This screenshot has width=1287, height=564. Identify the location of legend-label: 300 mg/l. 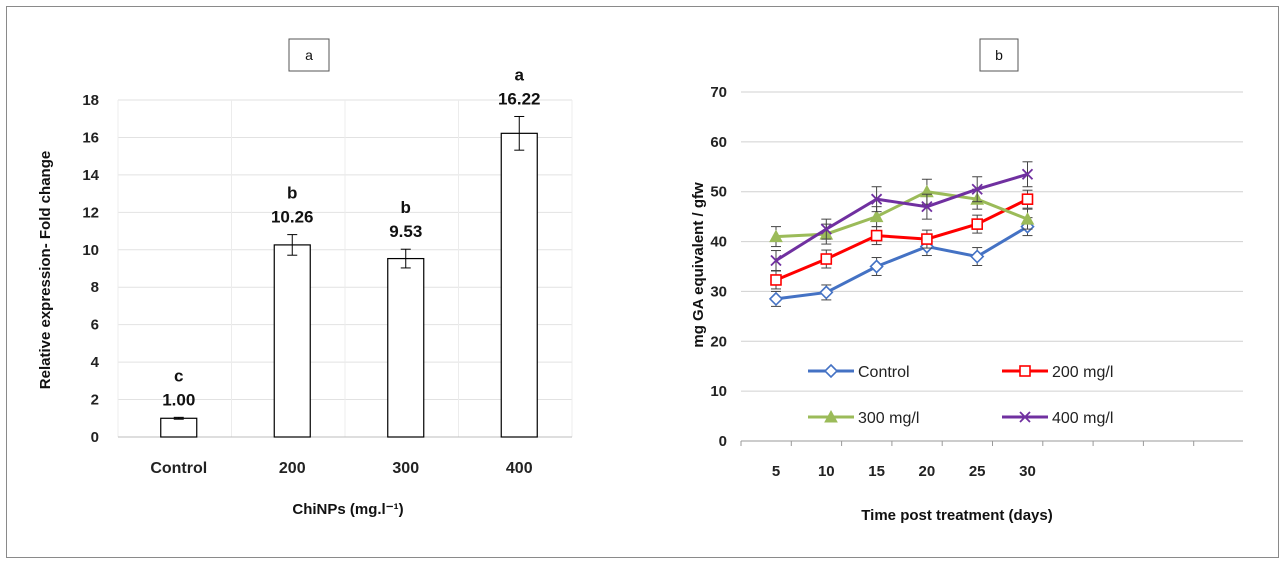
(888, 418).